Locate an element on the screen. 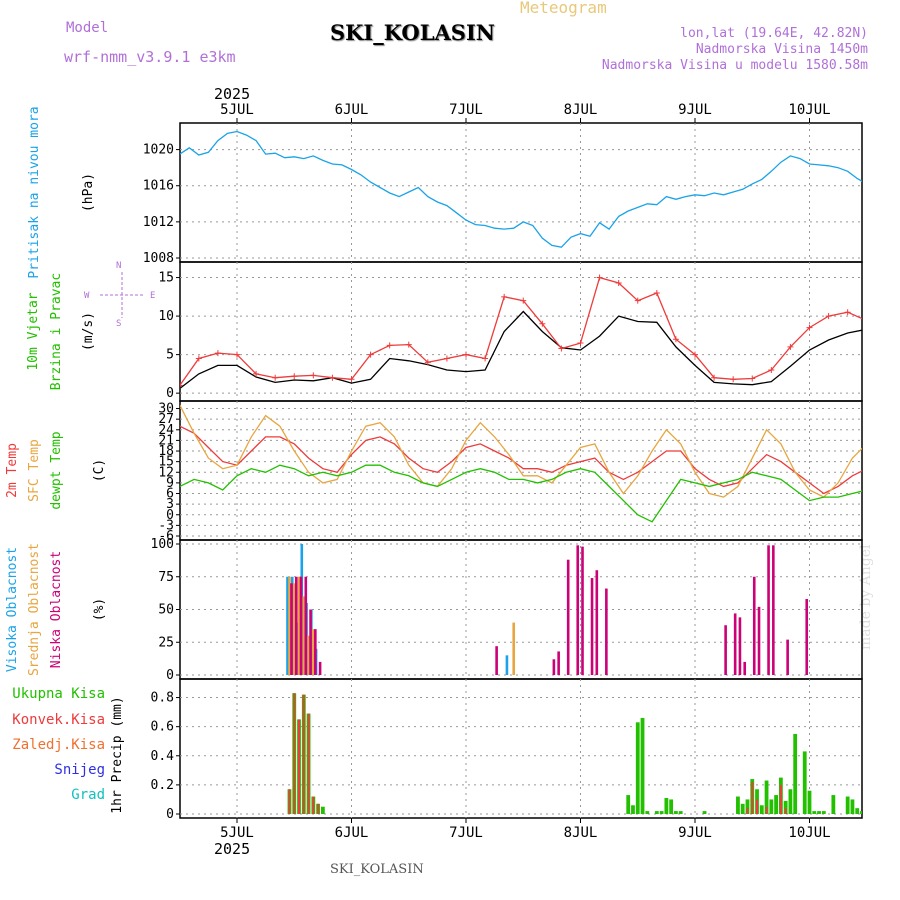 The height and width of the screenshot is (900, 900). temperature-axis-label: 2m Temp is located at coordinates (12, 470).